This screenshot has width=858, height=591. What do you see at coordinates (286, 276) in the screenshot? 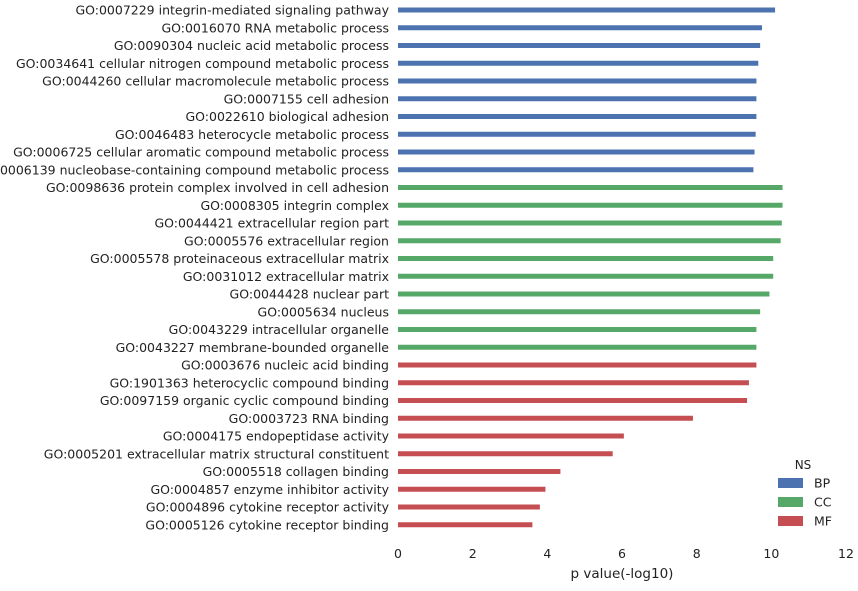
I see `category-label: GO:0031012 extracellular matrix` at bounding box center [286, 276].